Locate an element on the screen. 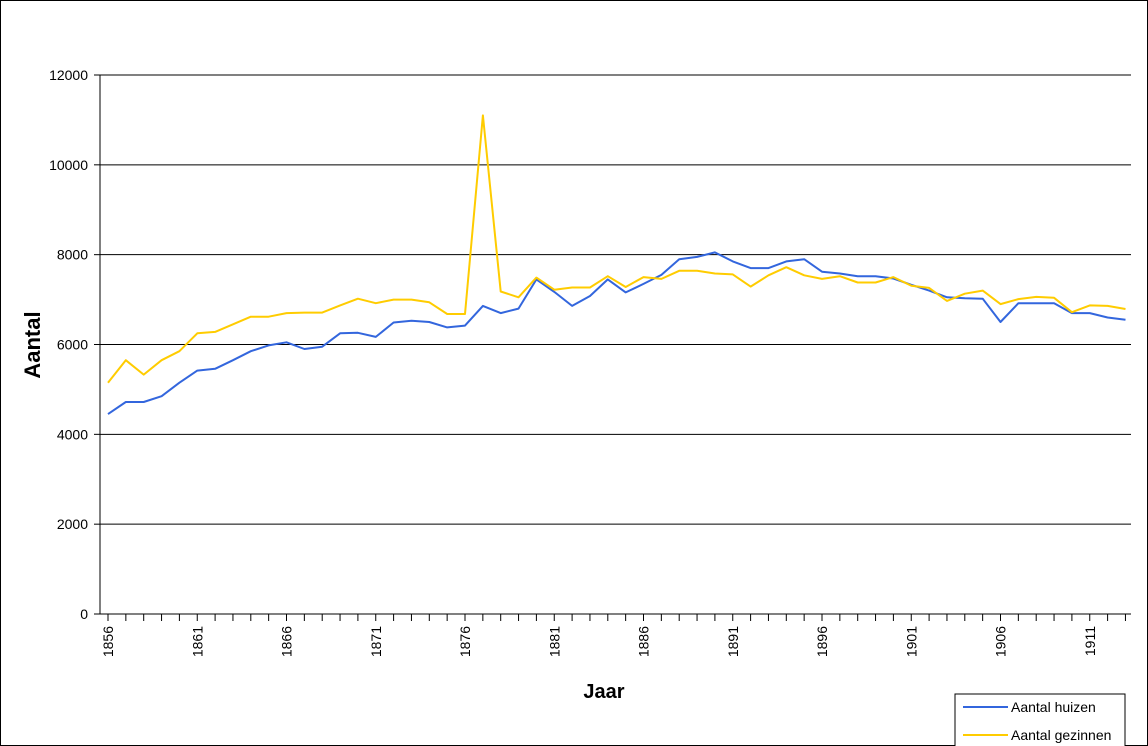  y-tick-label-4000: 4000 is located at coordinates (72, 434).